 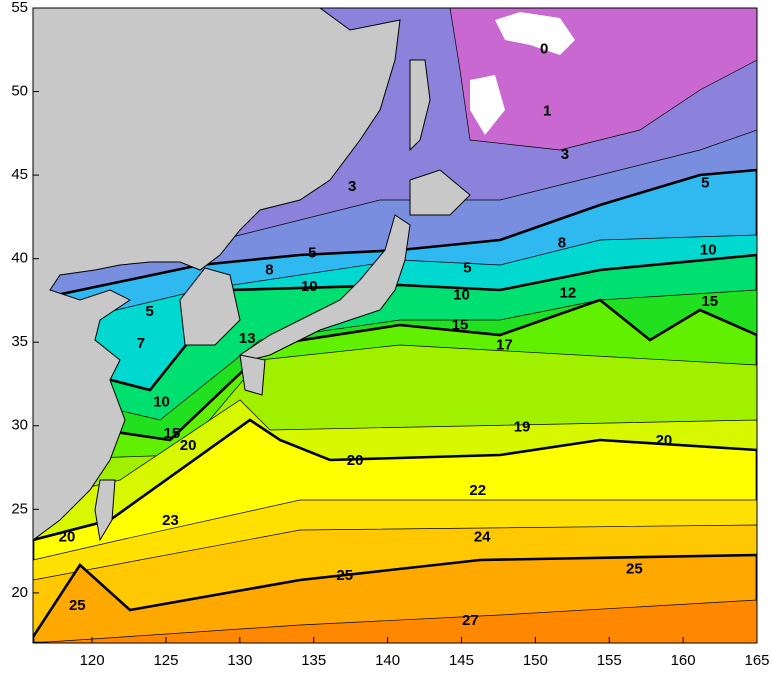 I want to click on x-tick-label: 125, so click(x=165, y=660).